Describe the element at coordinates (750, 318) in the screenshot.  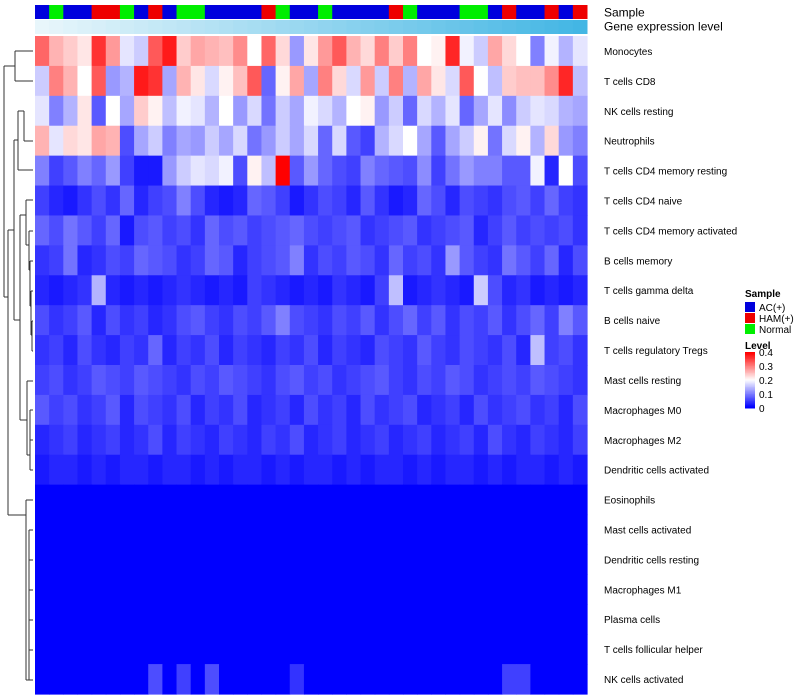
I see `legend-sample-swatch` at that location.